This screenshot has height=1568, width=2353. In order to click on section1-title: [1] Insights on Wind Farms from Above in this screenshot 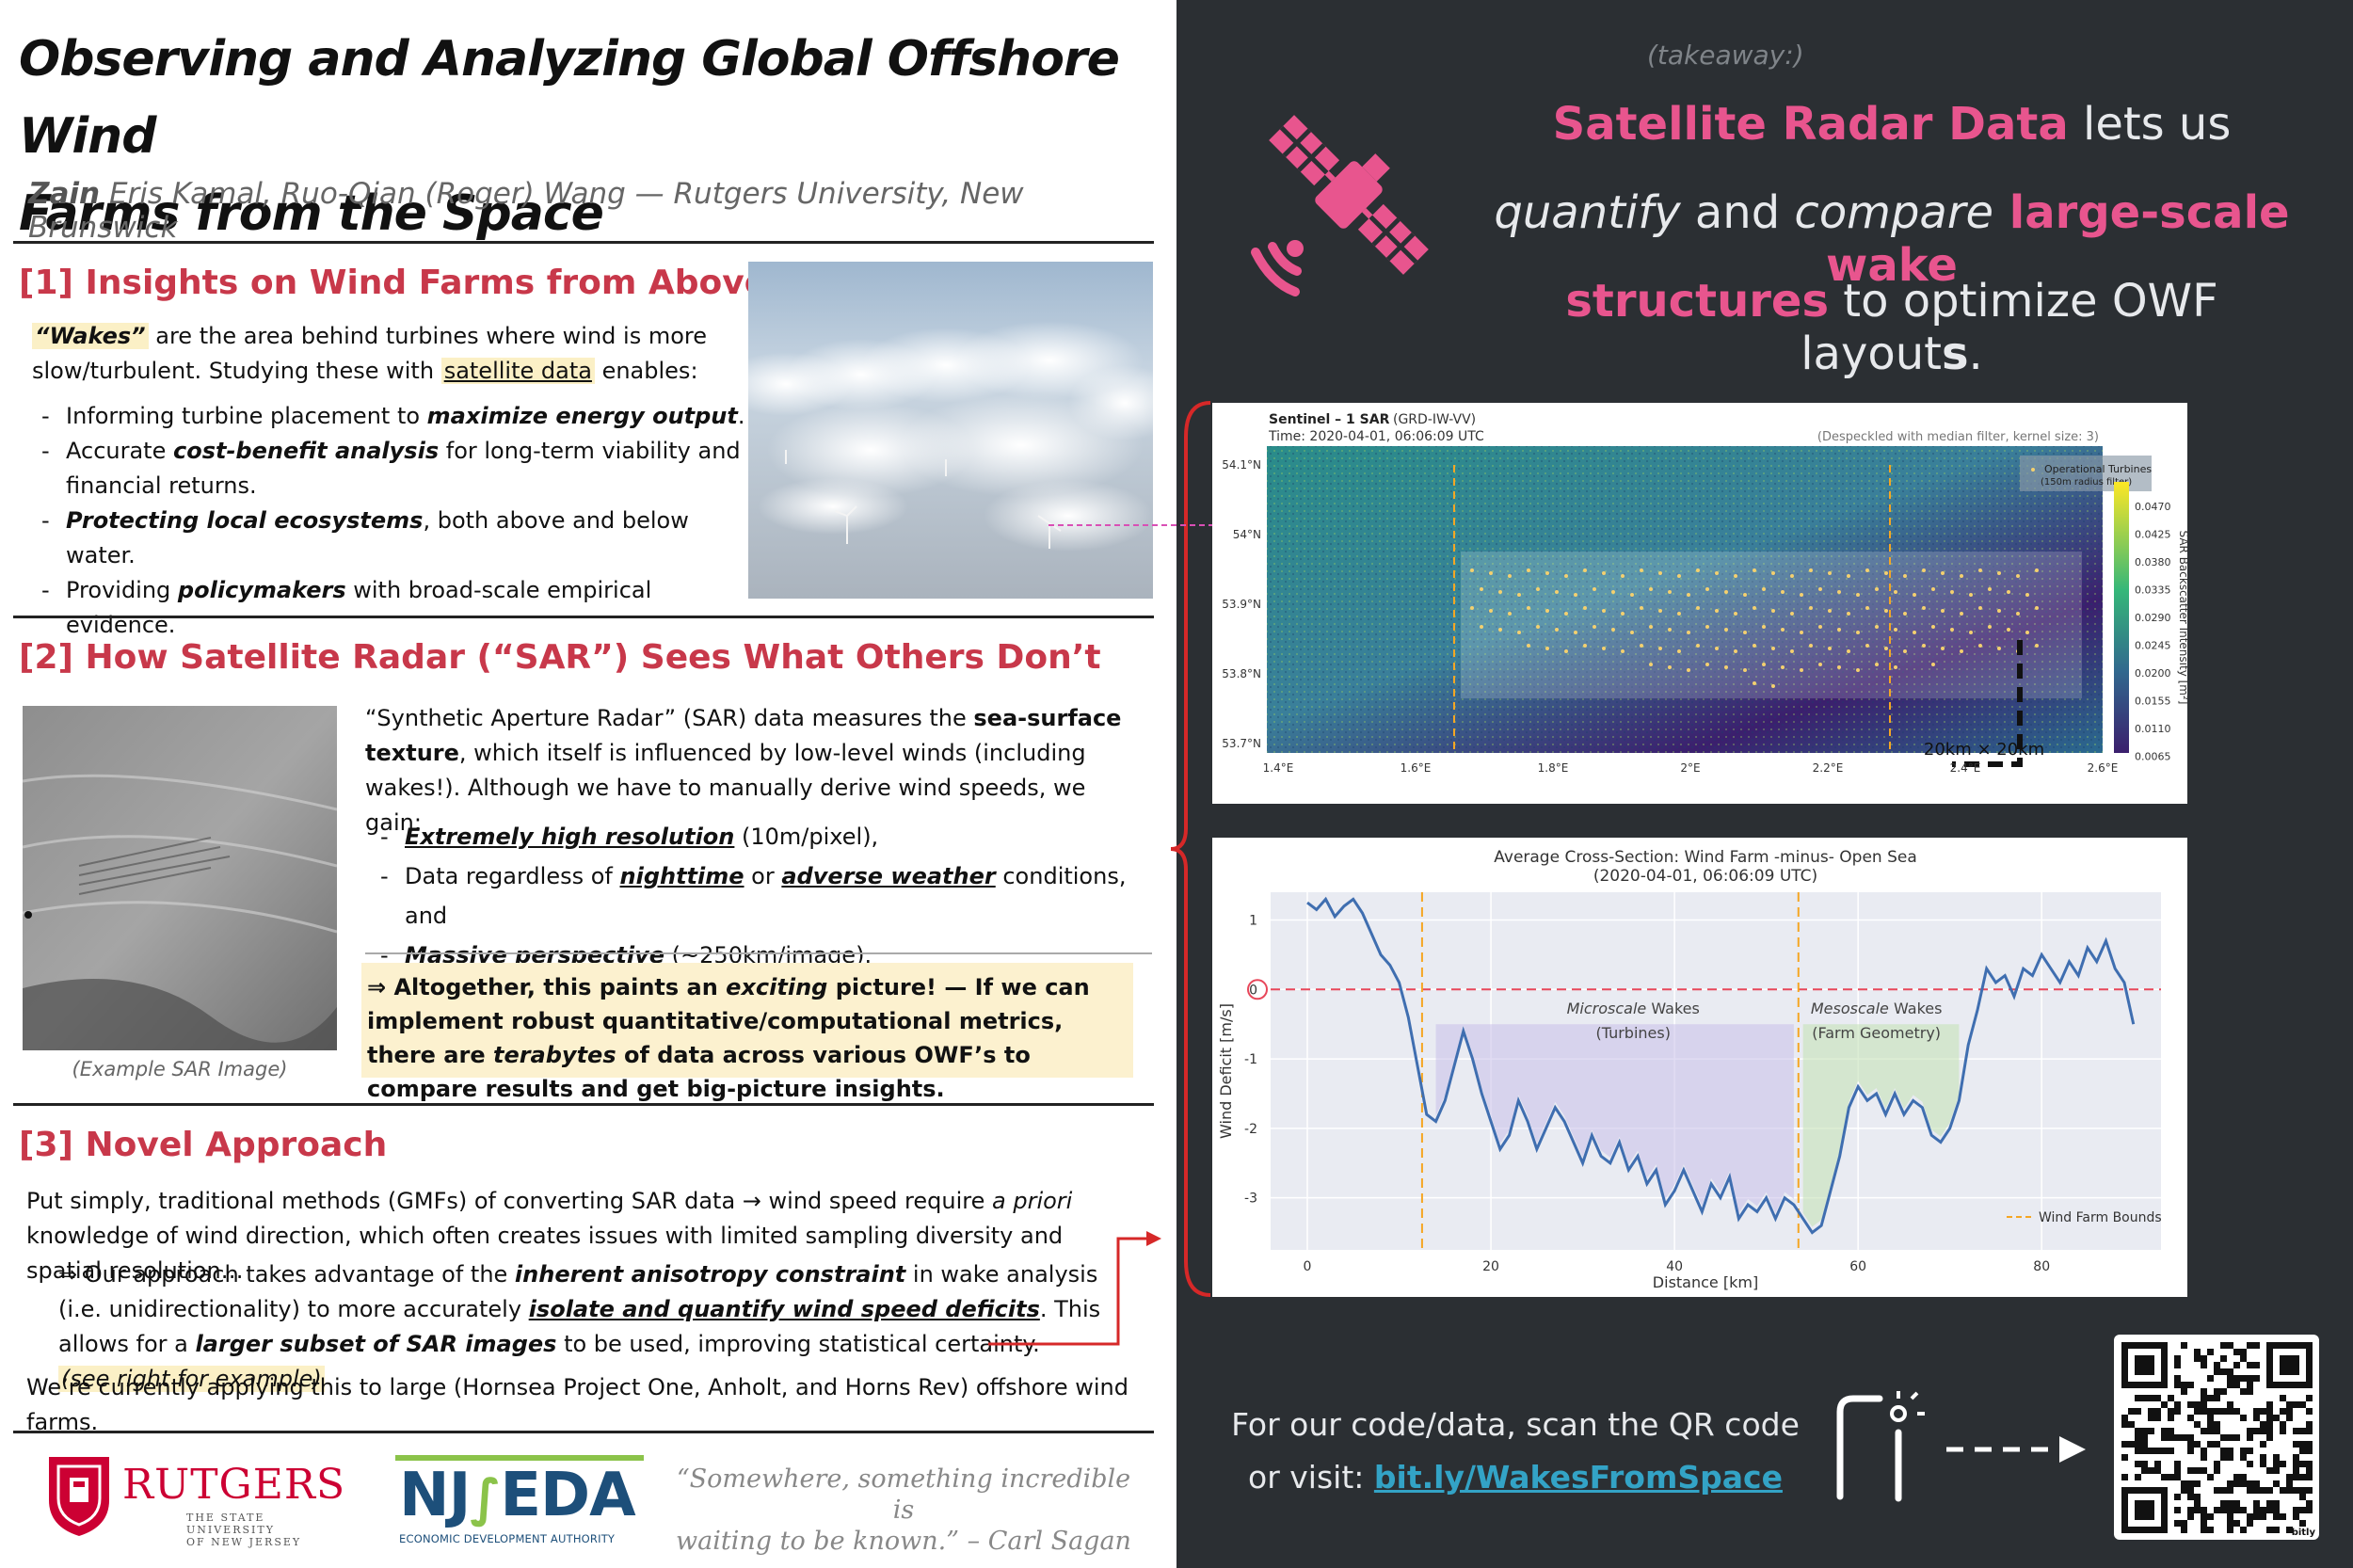, I will do `click(394, 283)`.